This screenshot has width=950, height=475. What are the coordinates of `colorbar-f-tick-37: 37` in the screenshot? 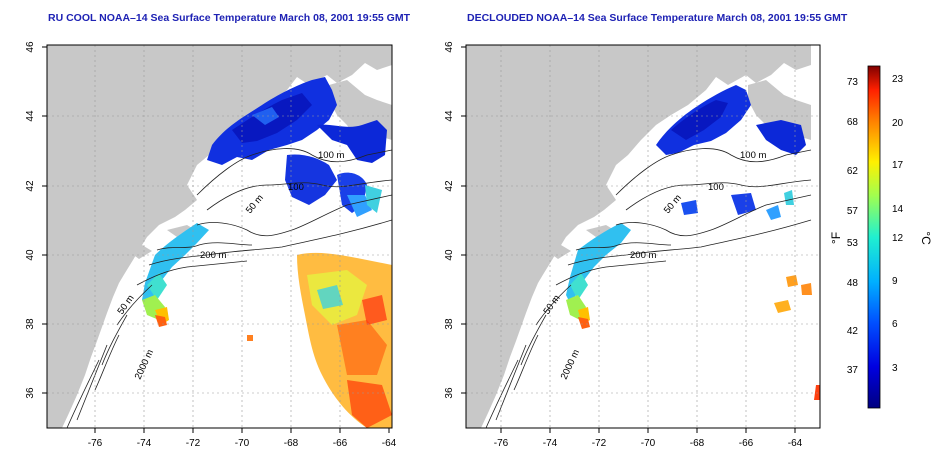 It's located at (853, 370).